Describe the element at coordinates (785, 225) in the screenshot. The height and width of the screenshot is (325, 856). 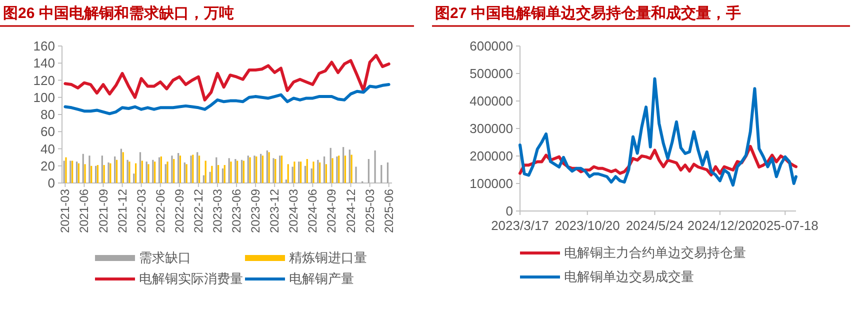
I see `x-tick-label: 2025-07-18` at that location.